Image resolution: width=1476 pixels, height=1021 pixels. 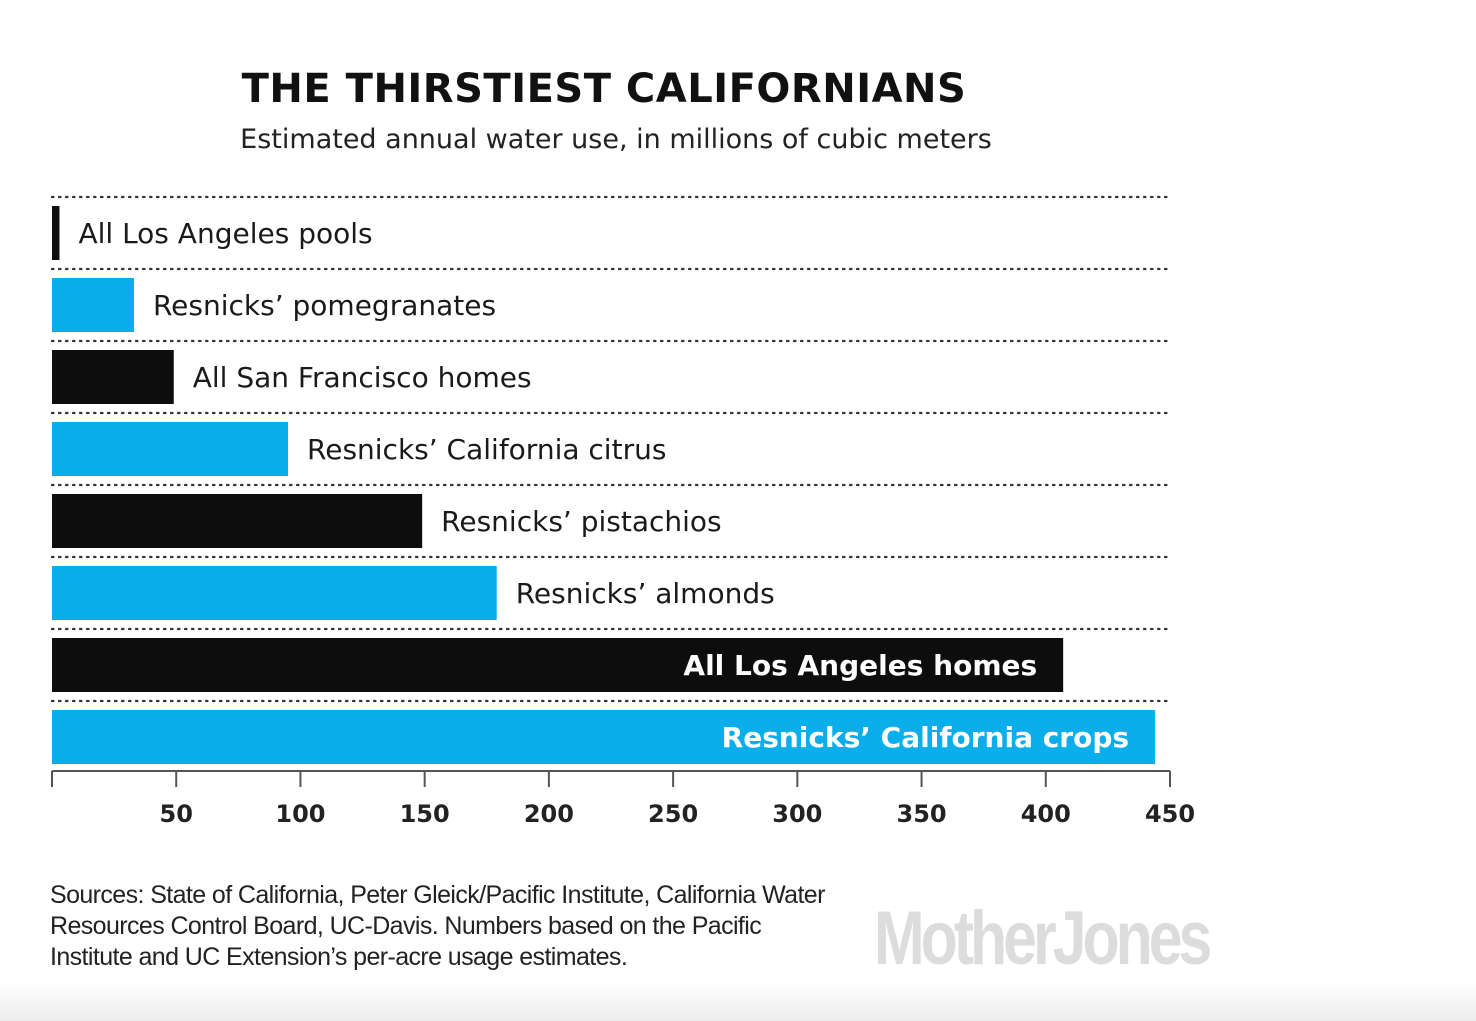 I want to click on x-tick-label: 300, so click(x=797, y=814).